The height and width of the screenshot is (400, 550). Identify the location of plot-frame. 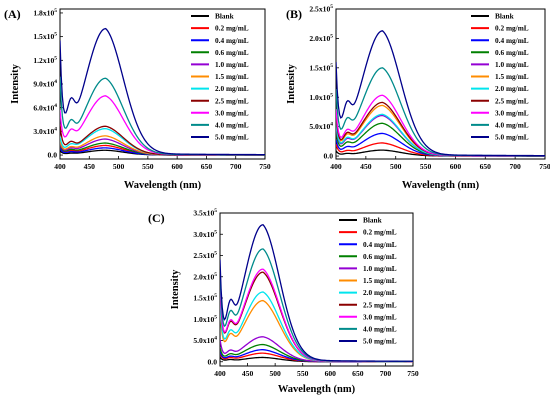
(440, 84).